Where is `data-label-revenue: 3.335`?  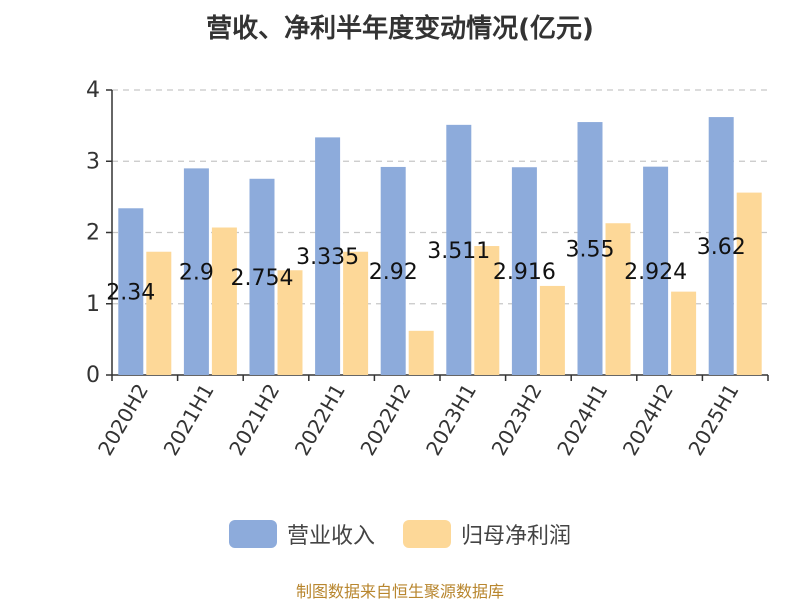 data-label-revenue: 3.335 is located at coordinates (327, 257).